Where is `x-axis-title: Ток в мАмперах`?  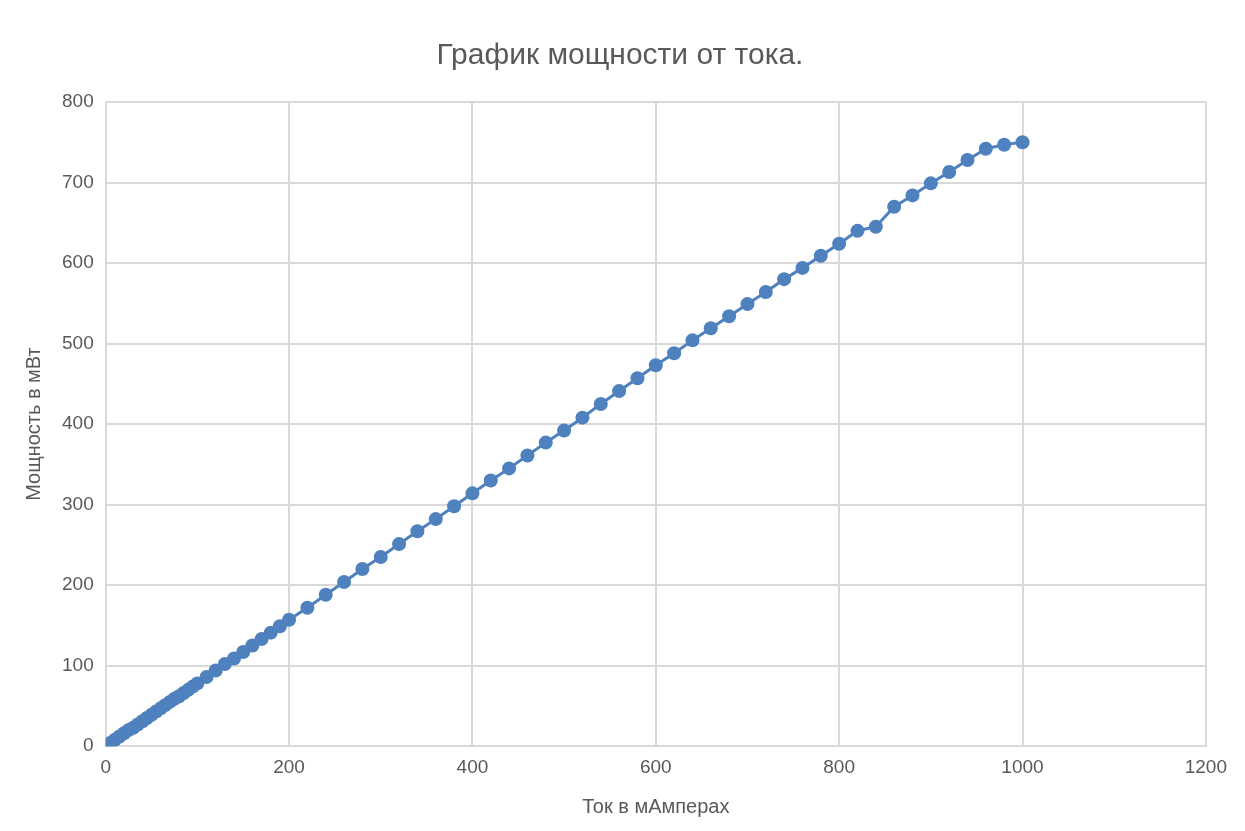
x-axis-title: Ток в мАмперах is located at coordinates (656, 805).